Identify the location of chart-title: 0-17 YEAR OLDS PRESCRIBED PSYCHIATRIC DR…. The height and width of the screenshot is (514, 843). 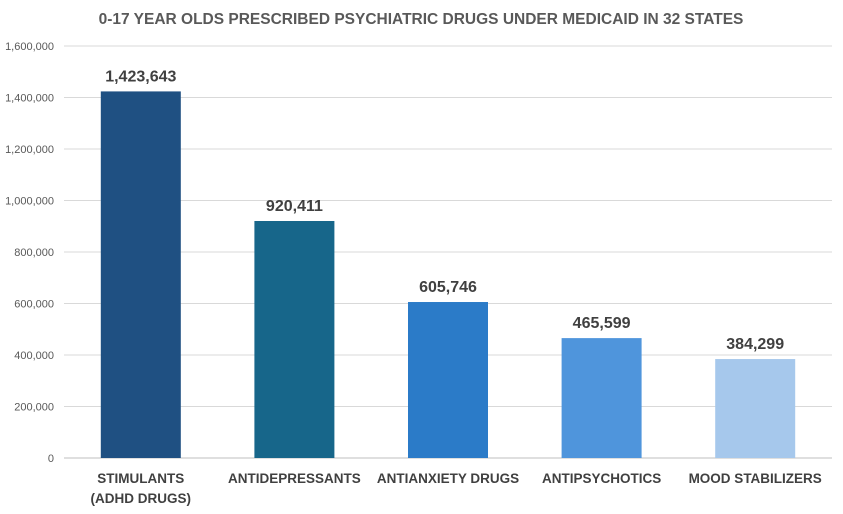
(421, 19).